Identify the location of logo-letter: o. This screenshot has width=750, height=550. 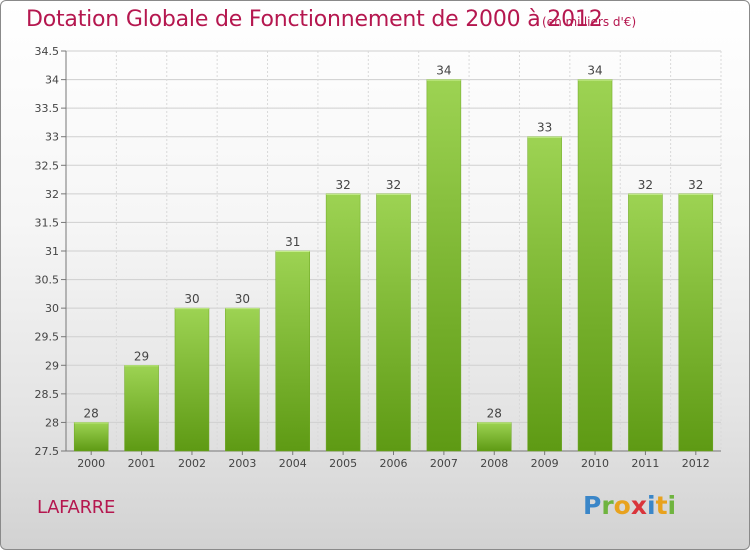
(622, 505).